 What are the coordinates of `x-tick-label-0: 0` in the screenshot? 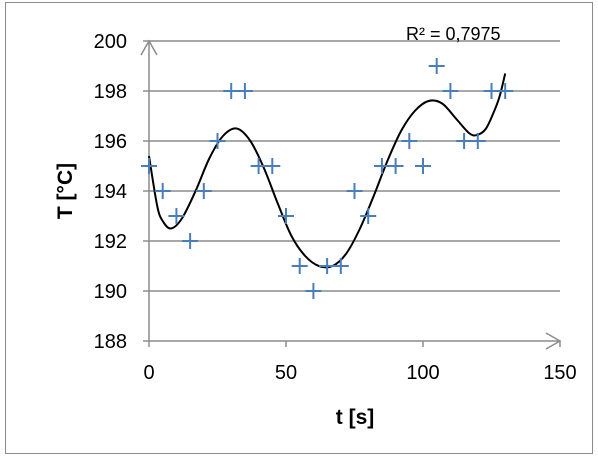 It's located at (148, 373).